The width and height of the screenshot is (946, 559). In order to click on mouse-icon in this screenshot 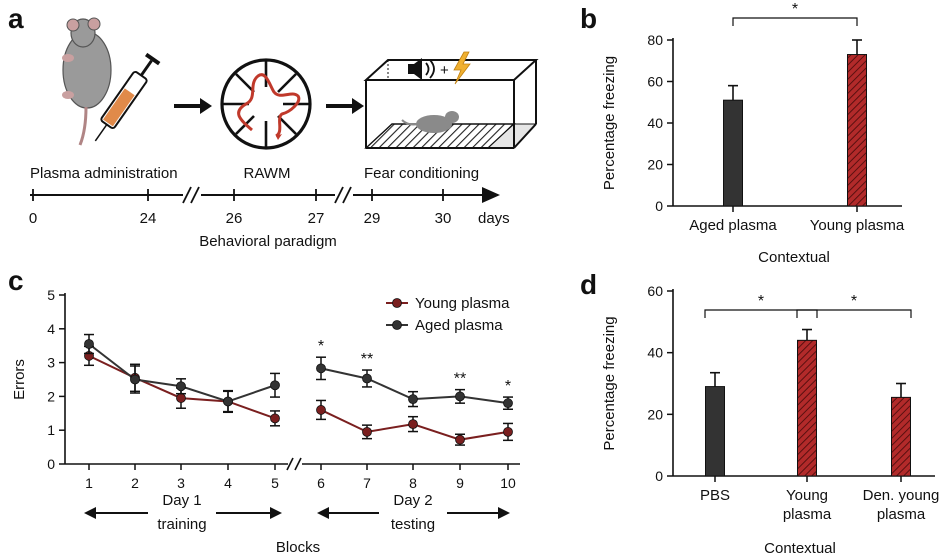, I will do `click(87, 81)`.